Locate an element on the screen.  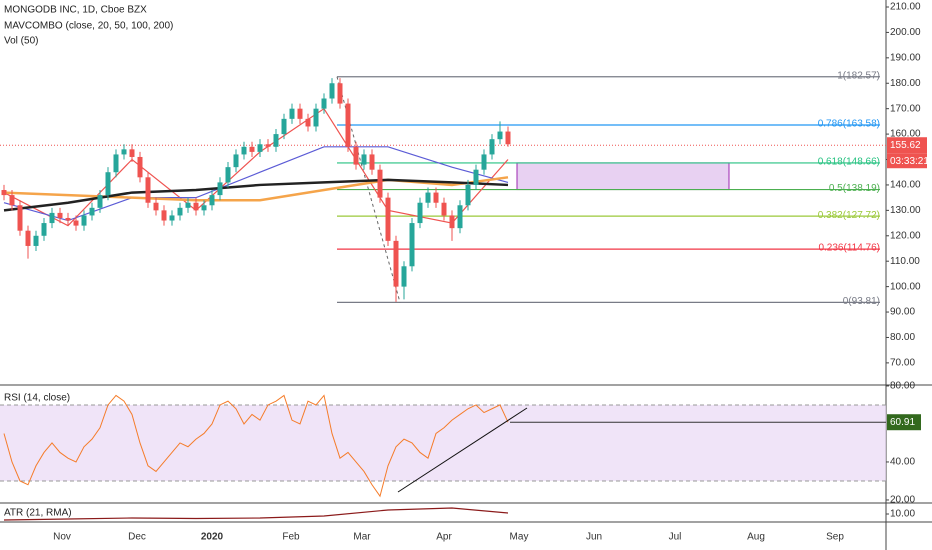
chart-title: MONGODB INC, 1D, Cboe BZX is located at coordinates (75, 10).